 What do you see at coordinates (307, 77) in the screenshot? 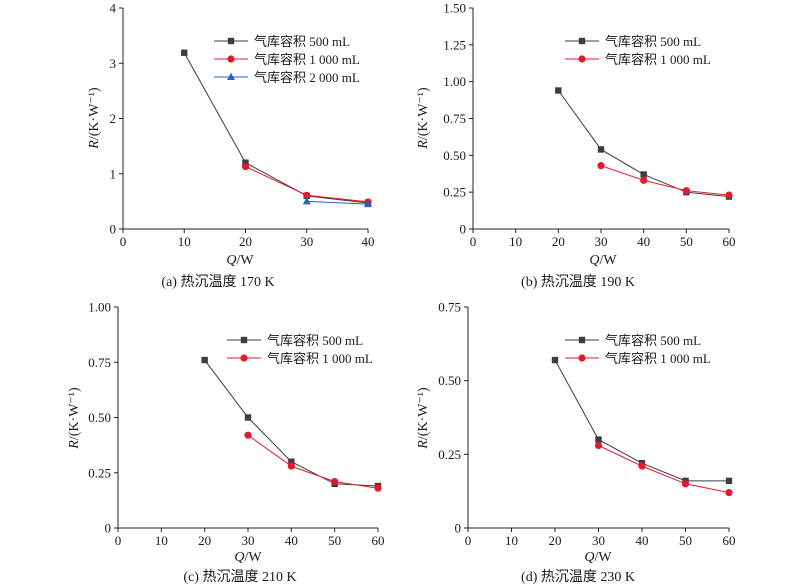
I see `legend-label: 气库容积 2 000 mL` at bounding box center [307, 77].